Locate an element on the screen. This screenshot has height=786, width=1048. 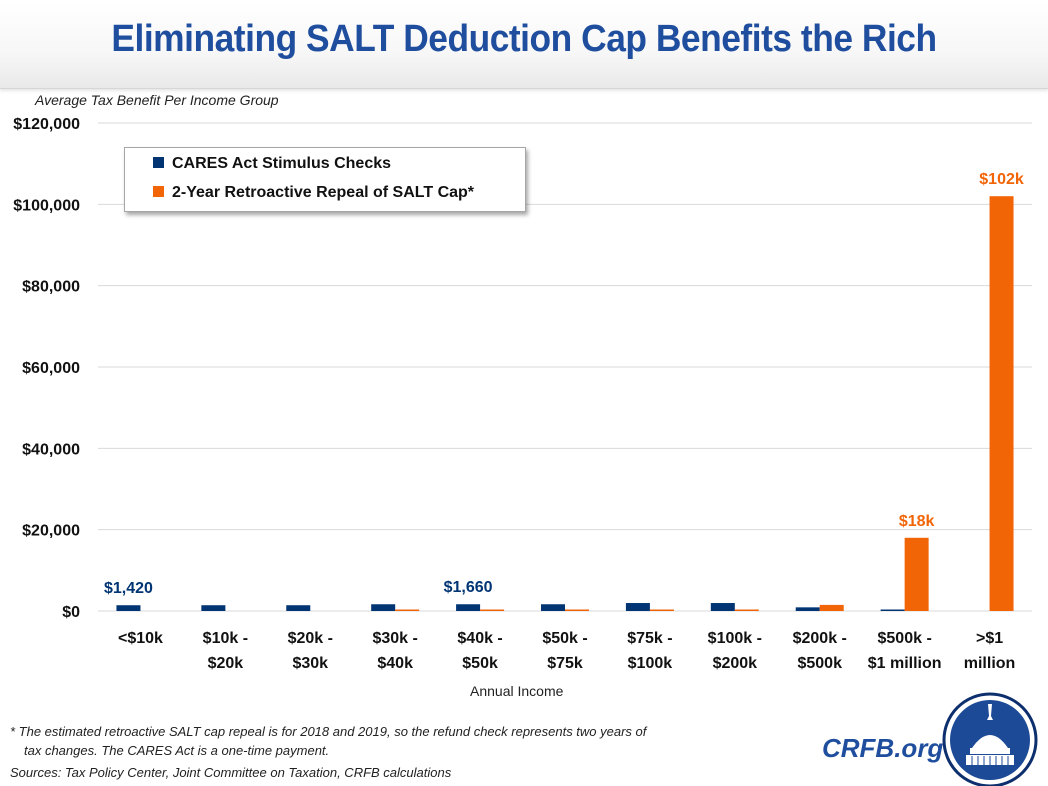
crfb-seal-logo is located at coordinates (990, 739).